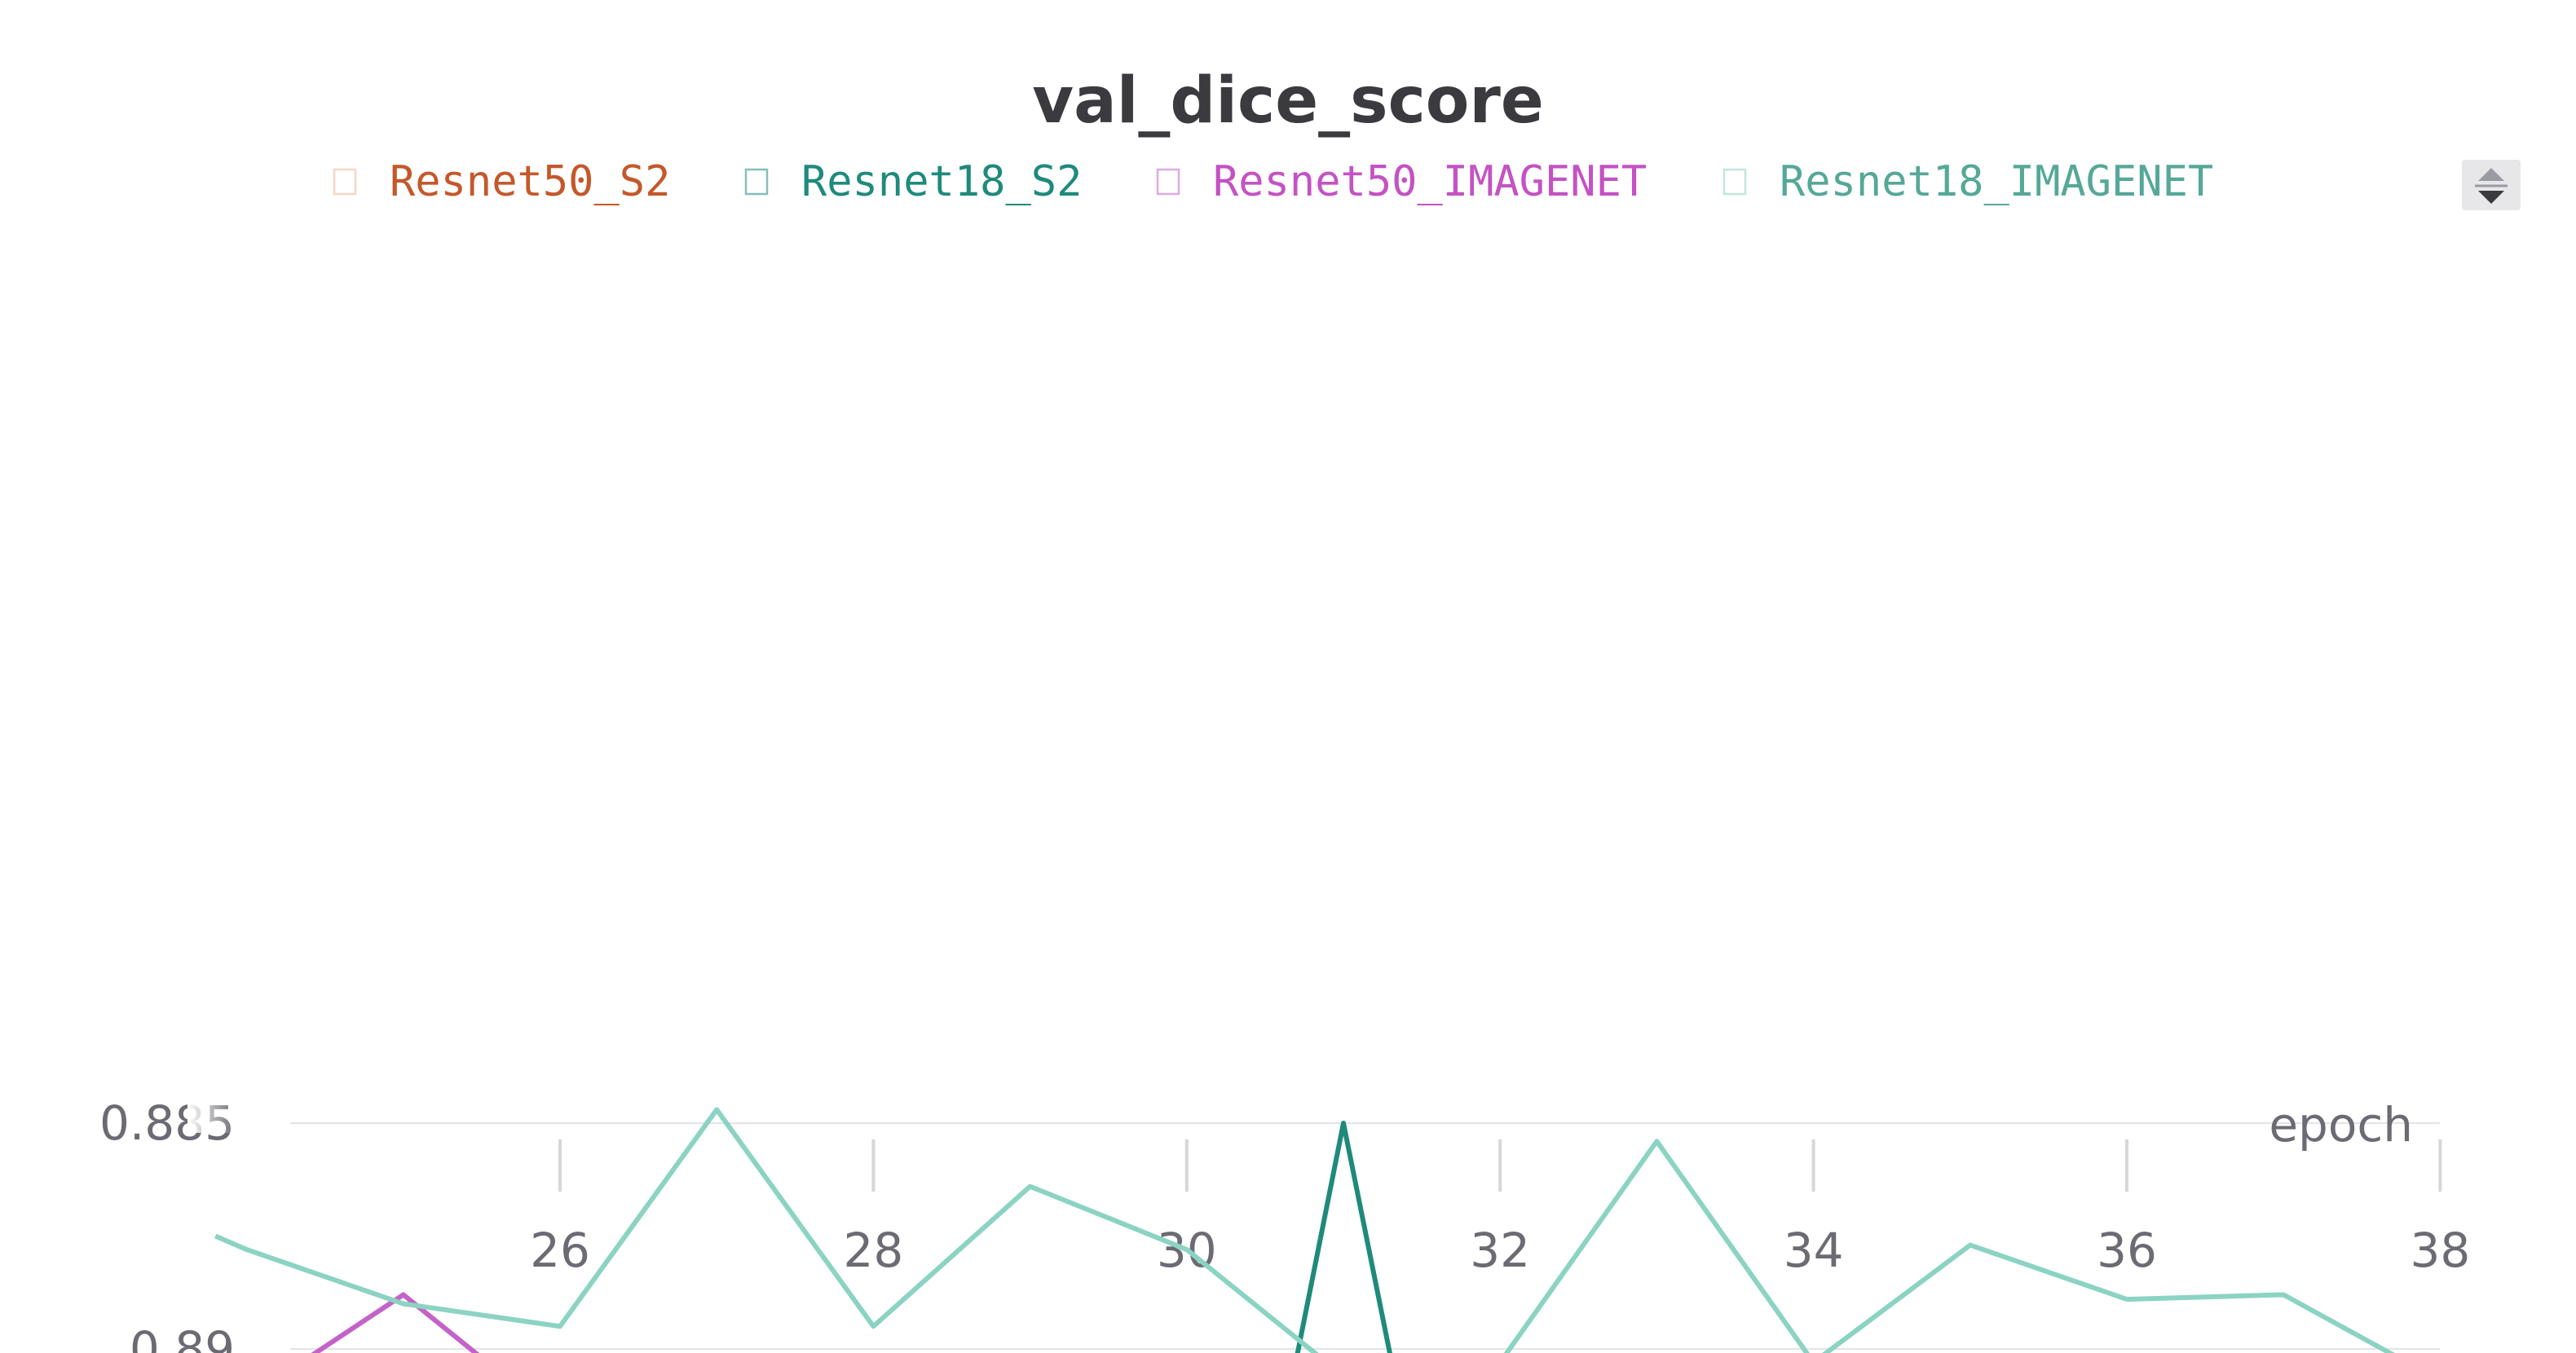 This screenshot has width=2576, height=1353. What do you see at coordinates (2491, 197) in the screenshot?
I see `arrow-down-icon` at bounding box center [2491, 197].